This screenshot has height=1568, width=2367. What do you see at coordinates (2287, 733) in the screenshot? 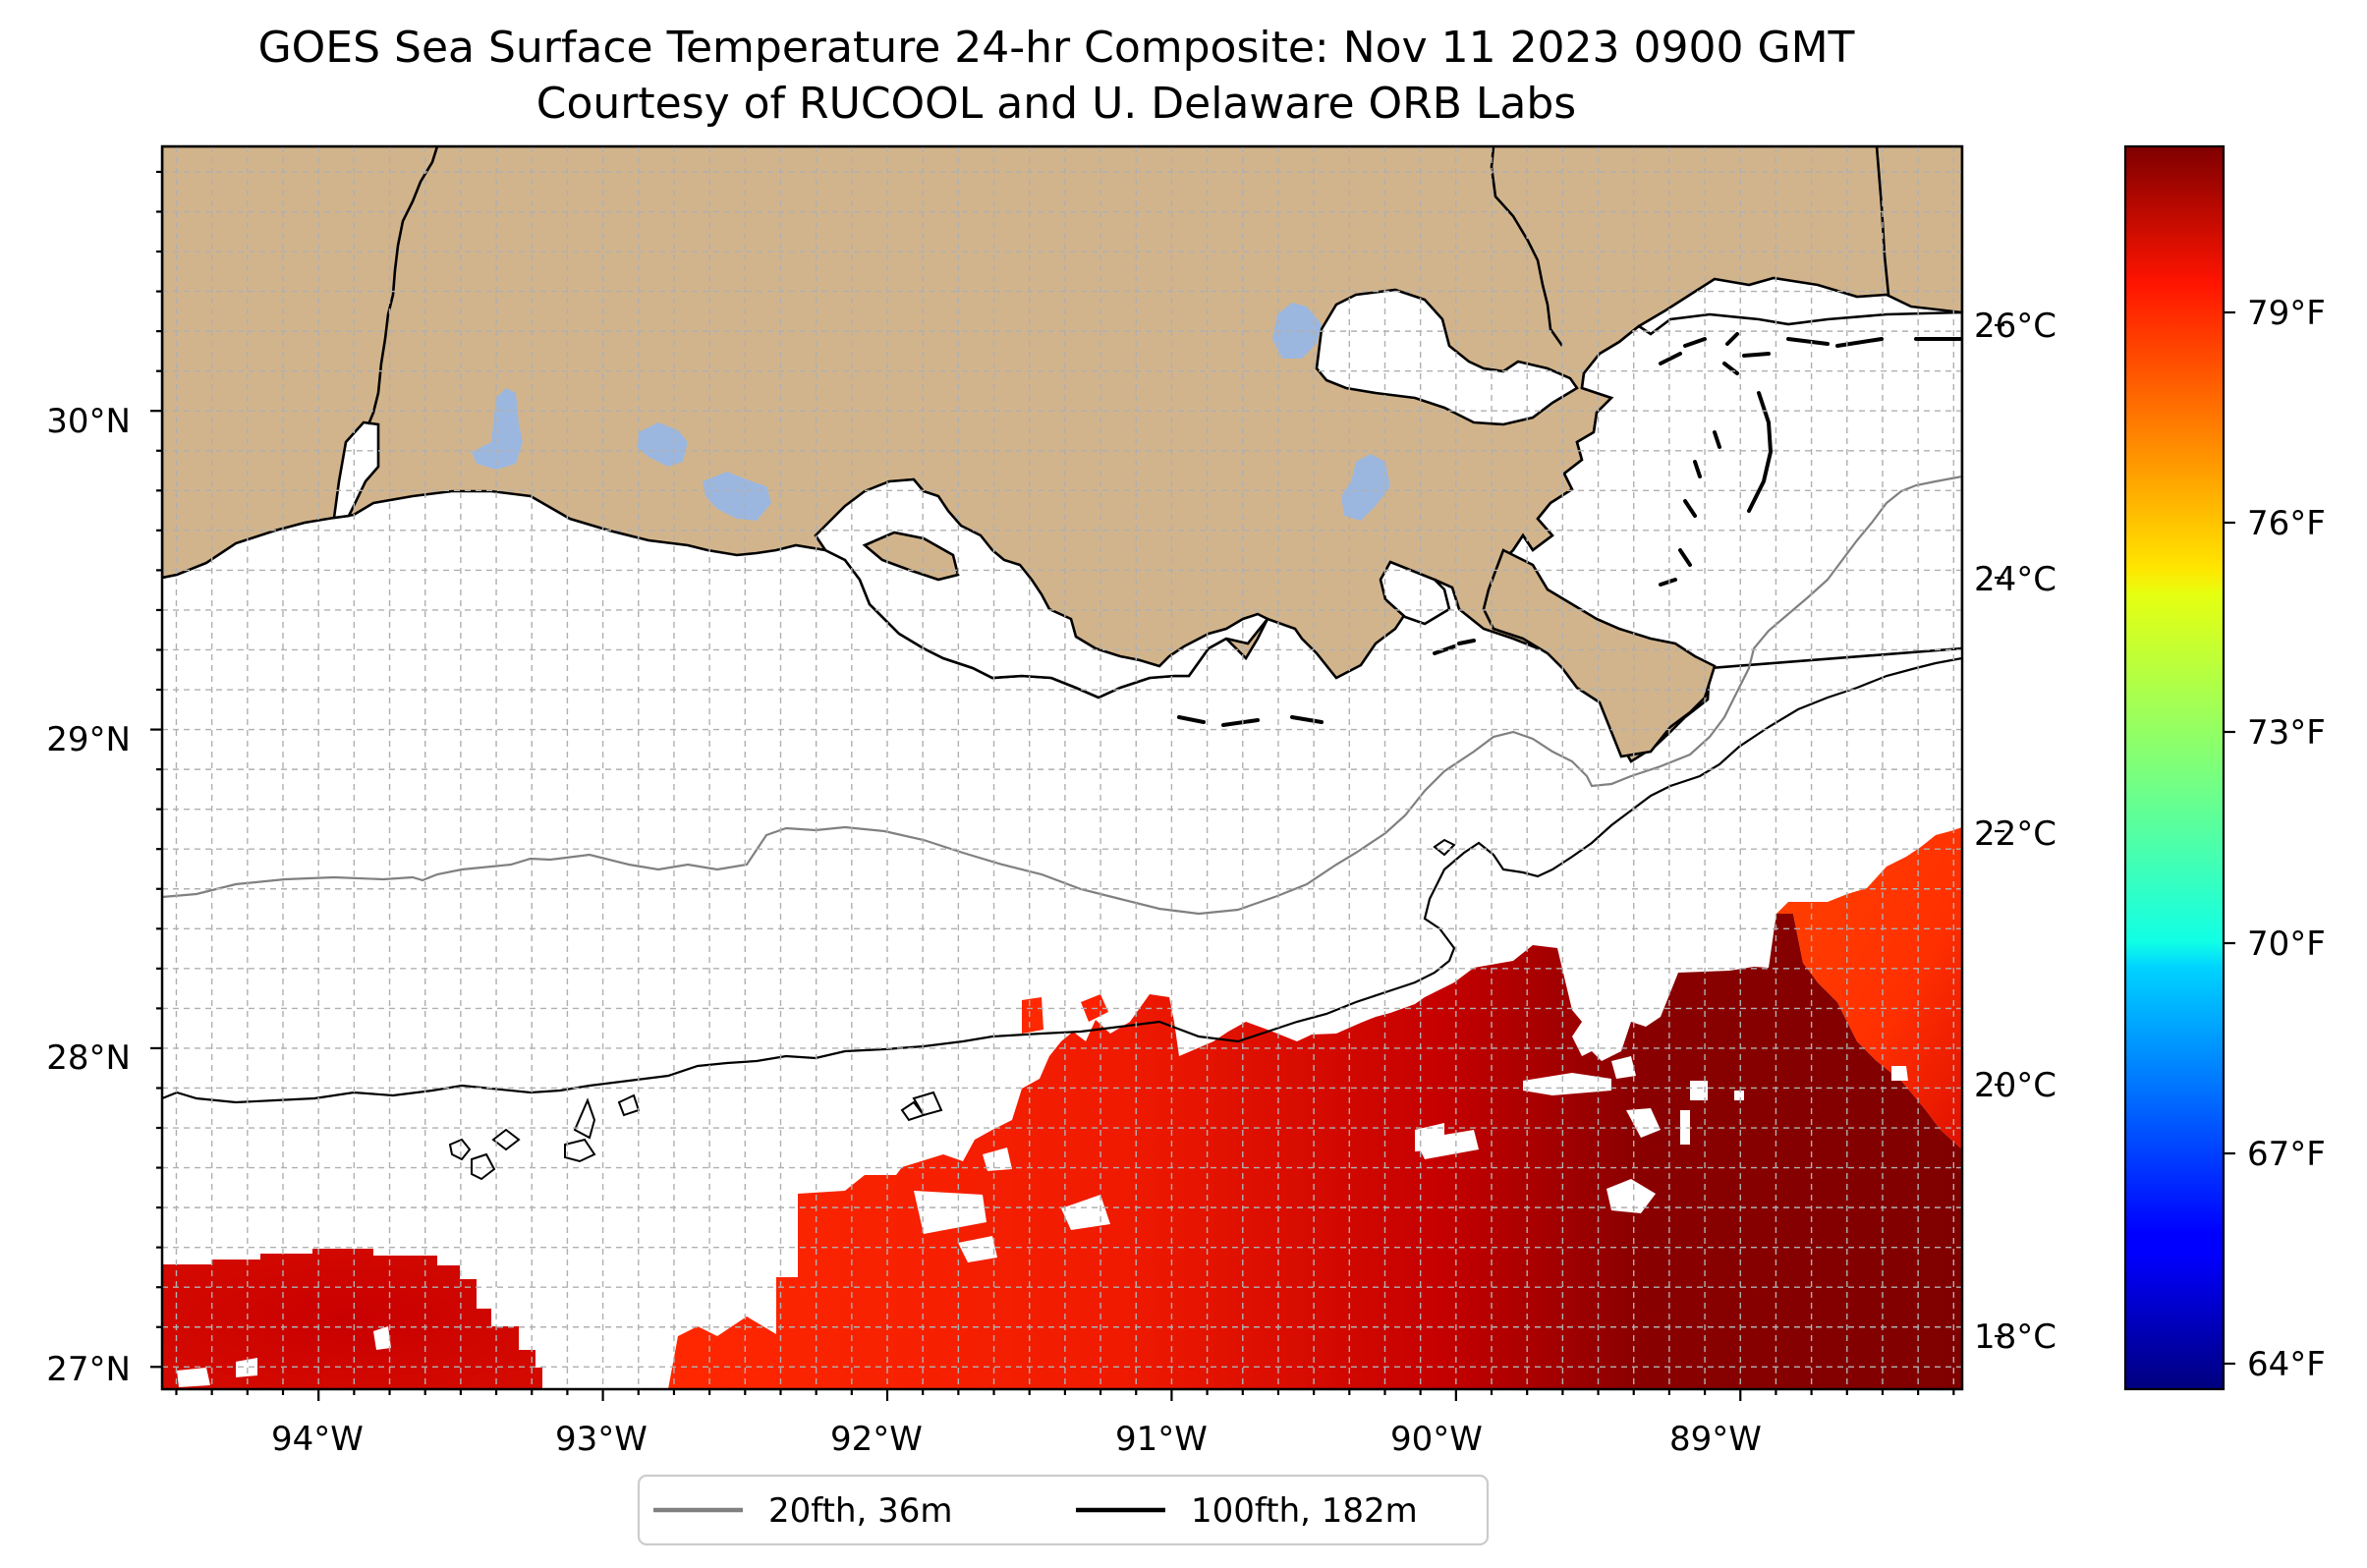
I see `fahrenheit-label: 73°F` at bounding box center [2287, 733].